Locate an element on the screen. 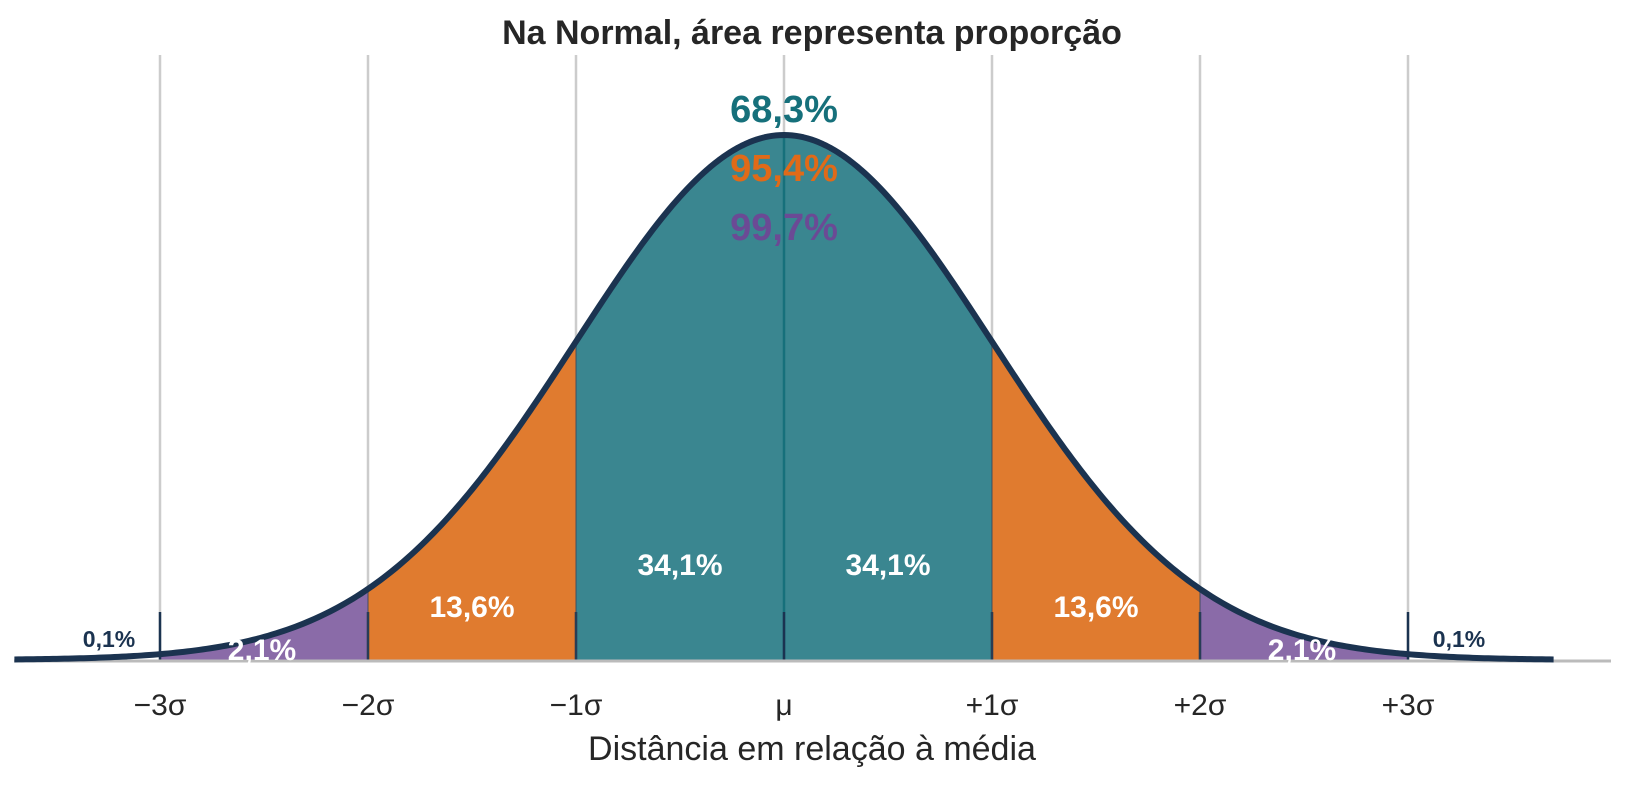 The width and height of the screenshot is (1625, 809). x-axis-label: Distância em relação à média is located at coordinates (812, 749).